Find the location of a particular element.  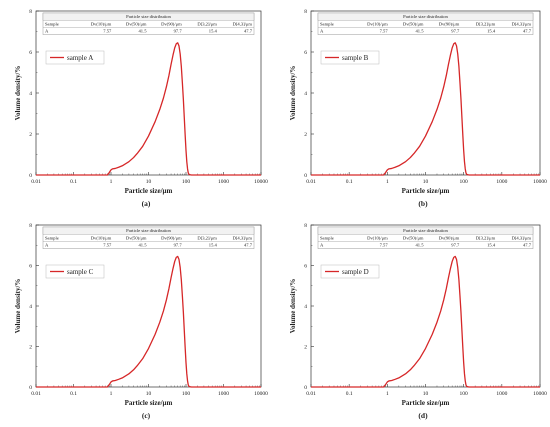

legend-box is located at coordinates (350, 271).